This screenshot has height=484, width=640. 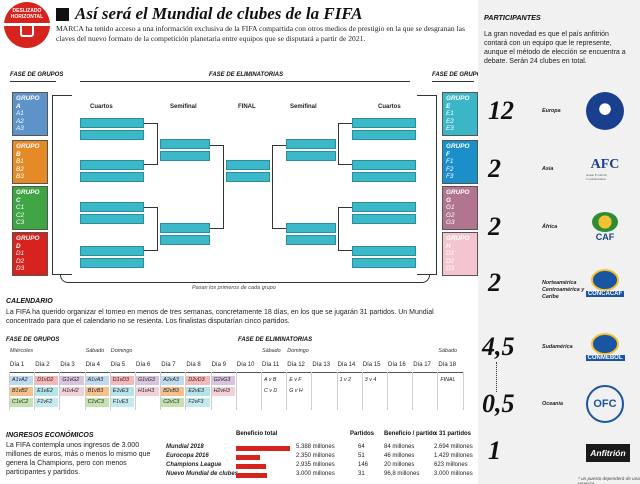 I want to click on group-box: GRUPO A A1 A2 A3, so click(x=30, y=114).